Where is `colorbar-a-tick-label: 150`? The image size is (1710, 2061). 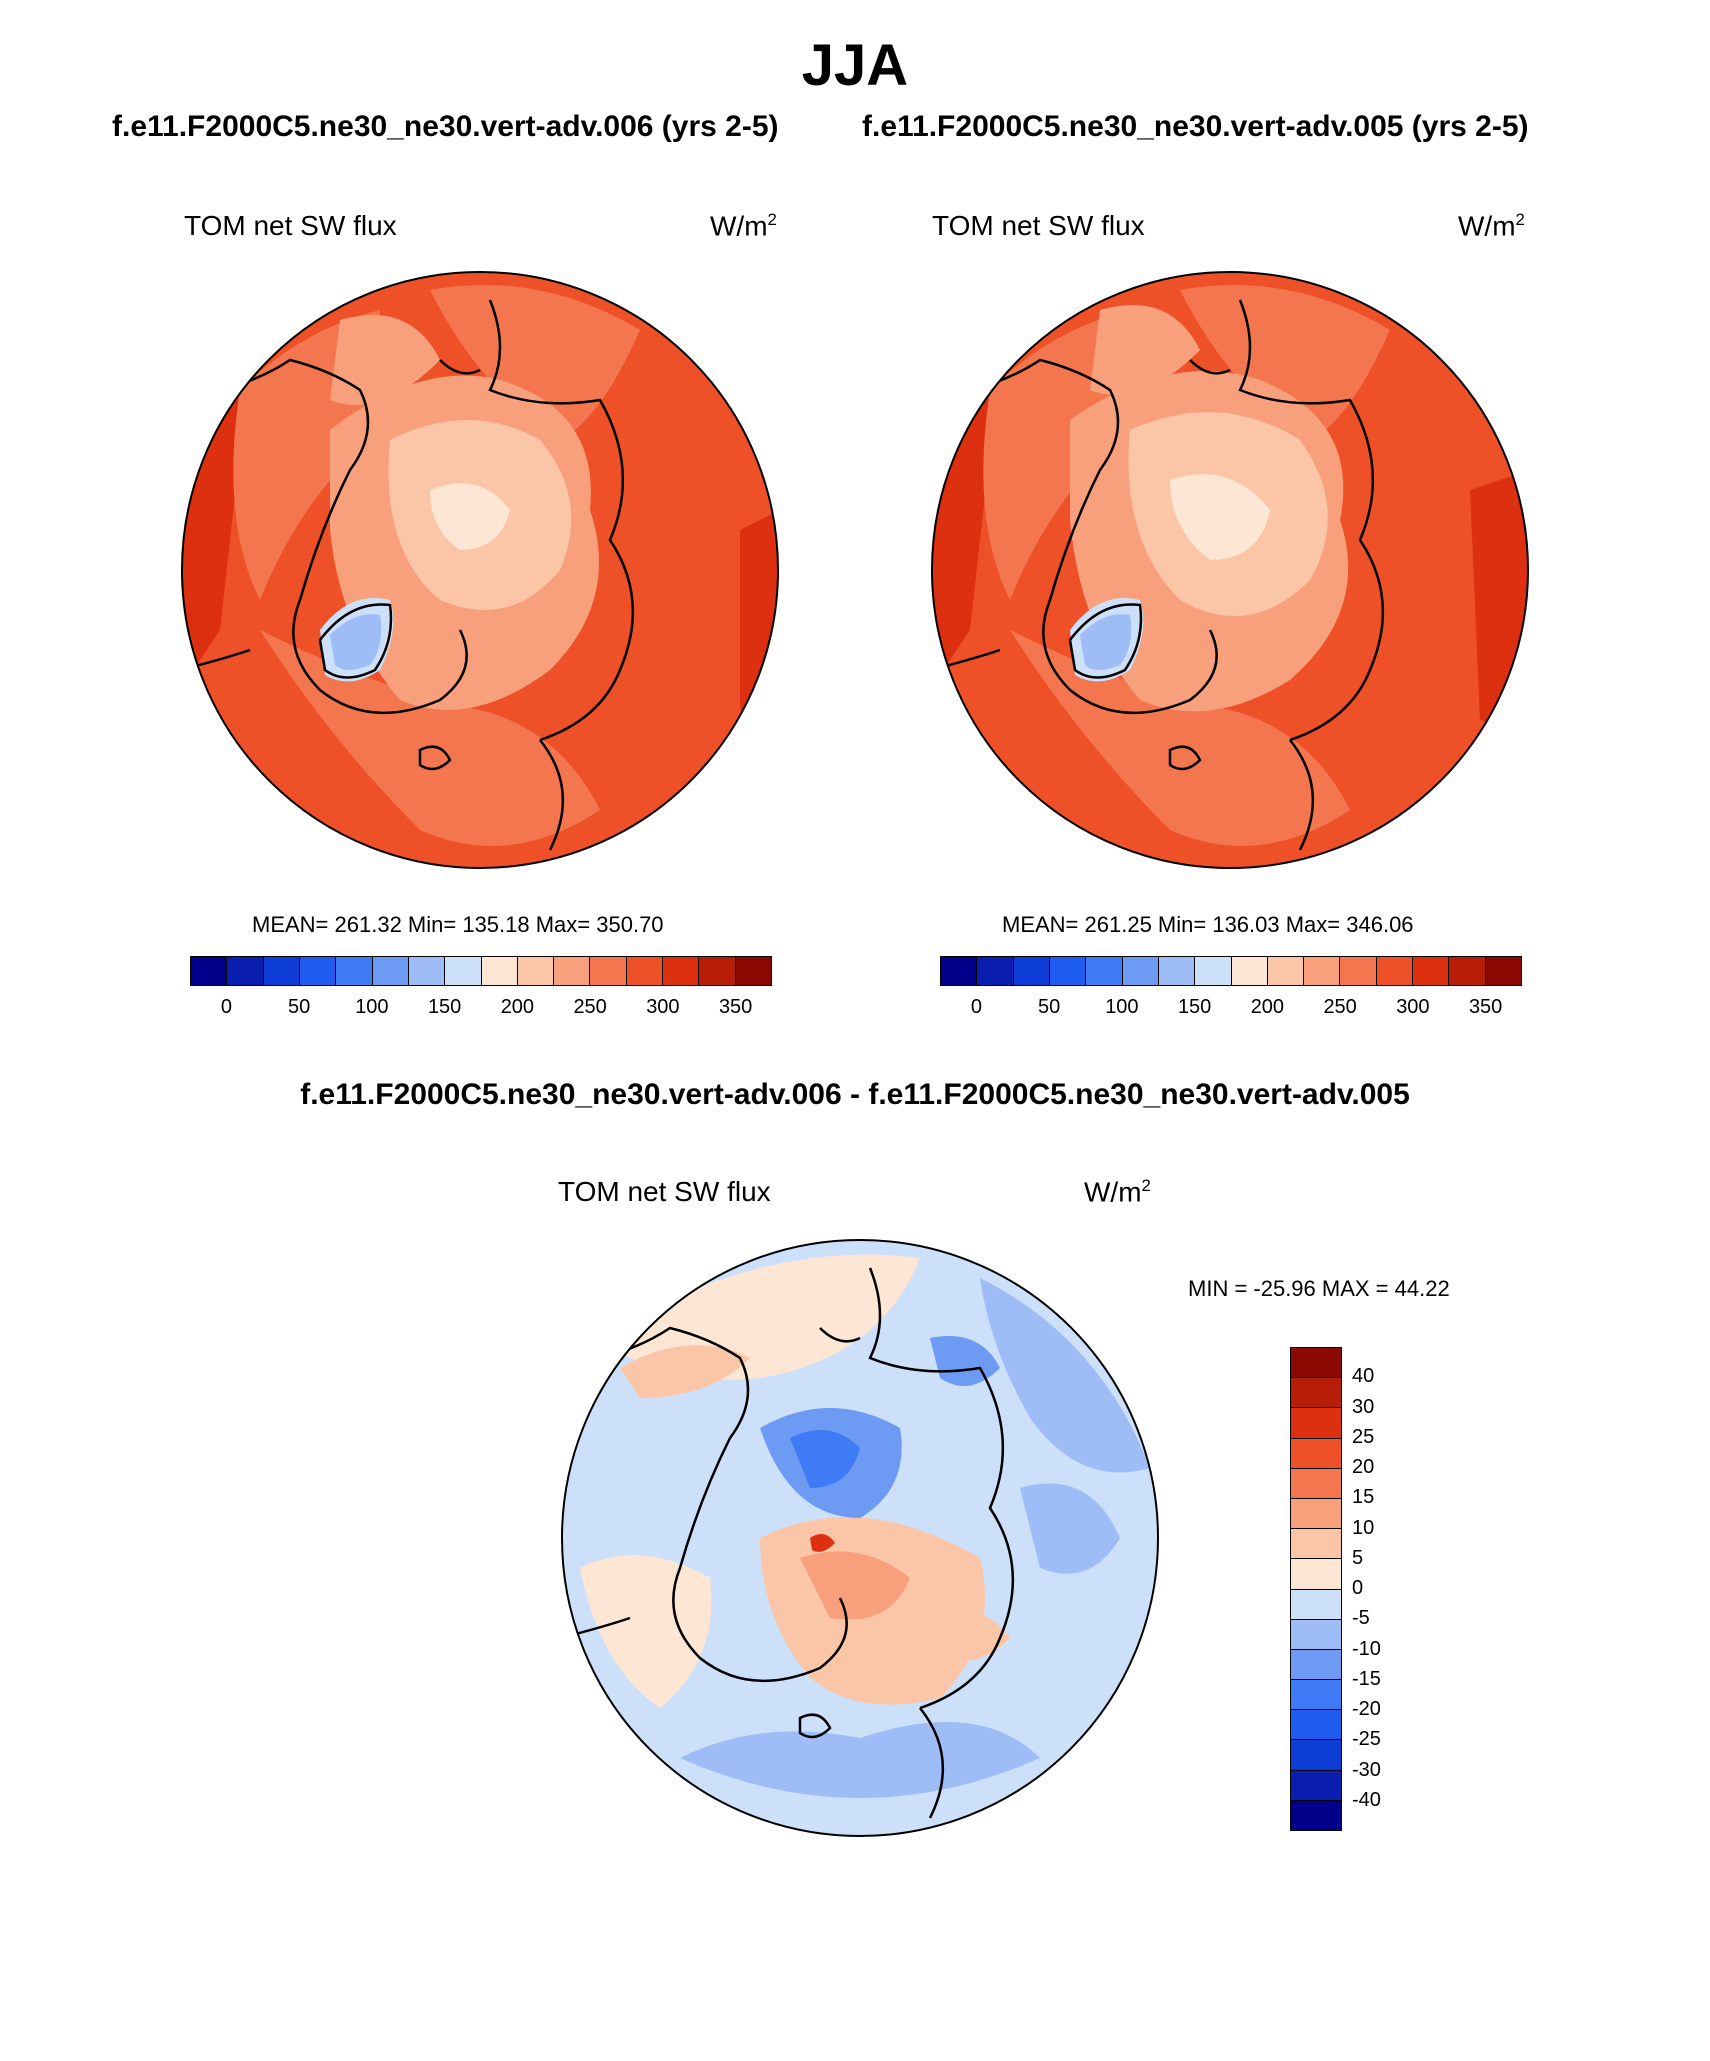 colorbar-a-tick-label: 150 is located at coordinates (444, 1007).